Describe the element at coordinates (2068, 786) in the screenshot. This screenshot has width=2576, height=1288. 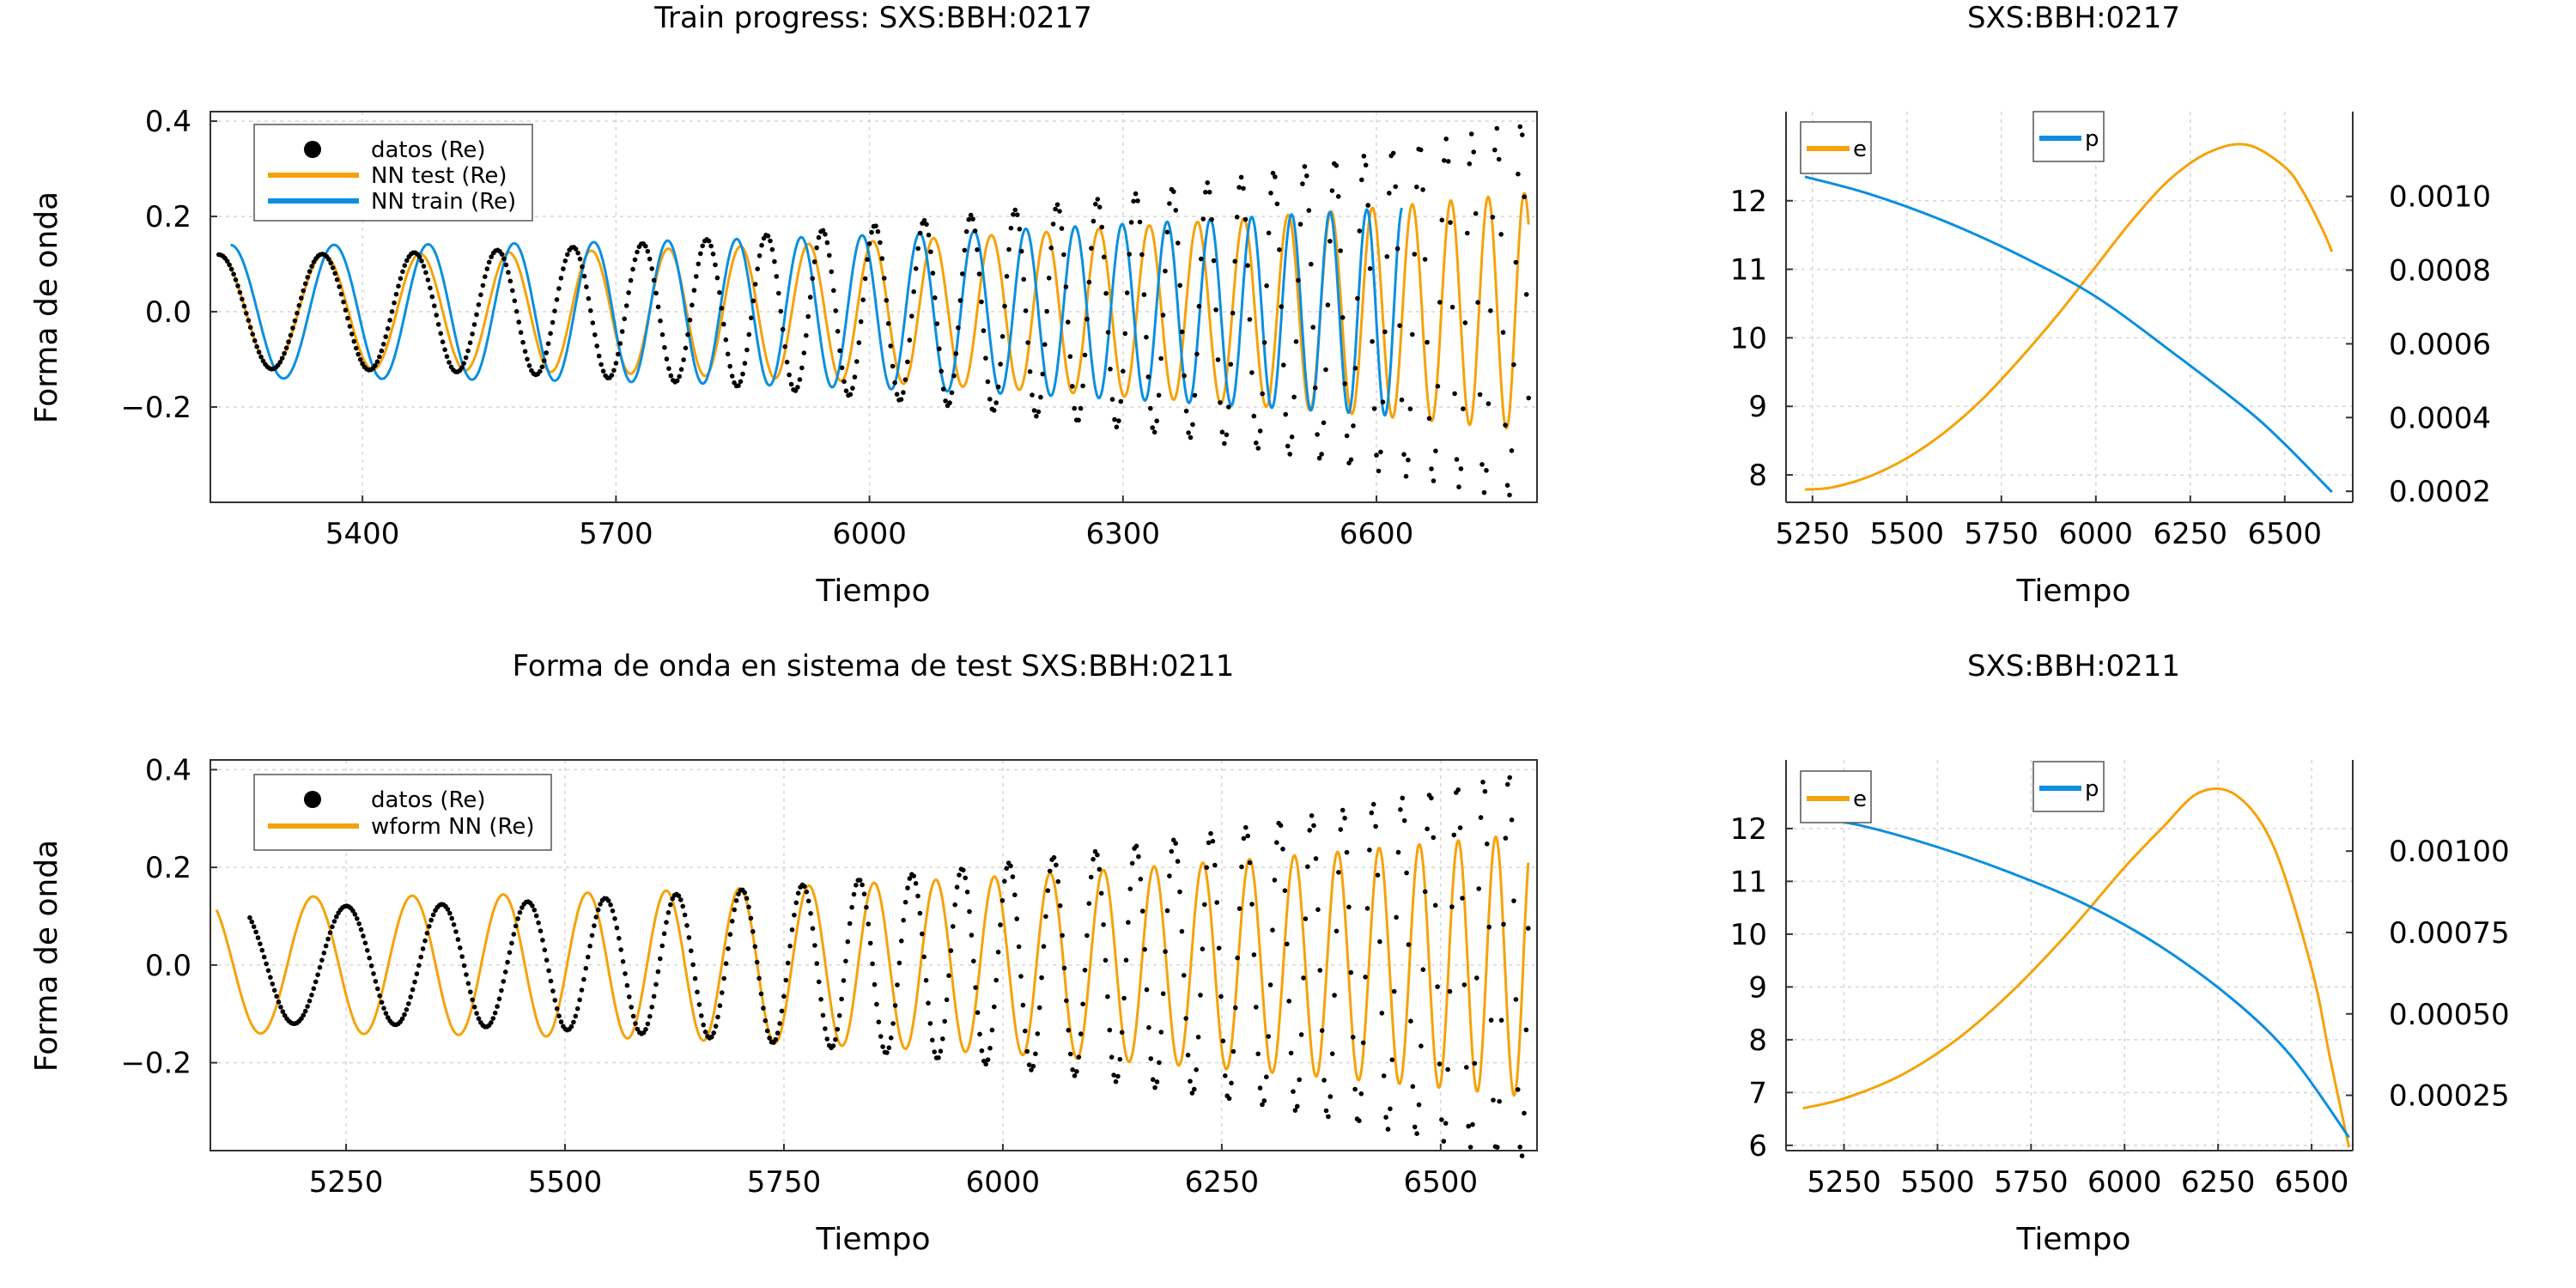
I see `legend-p: p` at that location.